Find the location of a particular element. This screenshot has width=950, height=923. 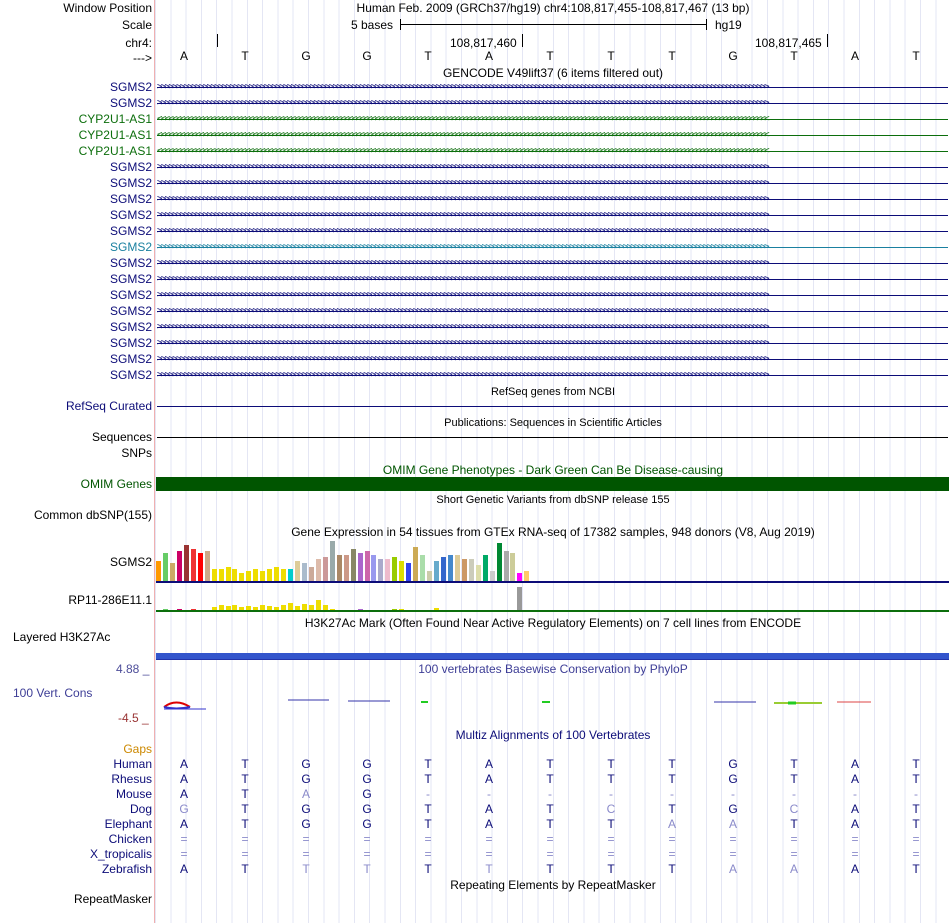

multiz-species-label: Chicken is located at coordinates (130, 839).